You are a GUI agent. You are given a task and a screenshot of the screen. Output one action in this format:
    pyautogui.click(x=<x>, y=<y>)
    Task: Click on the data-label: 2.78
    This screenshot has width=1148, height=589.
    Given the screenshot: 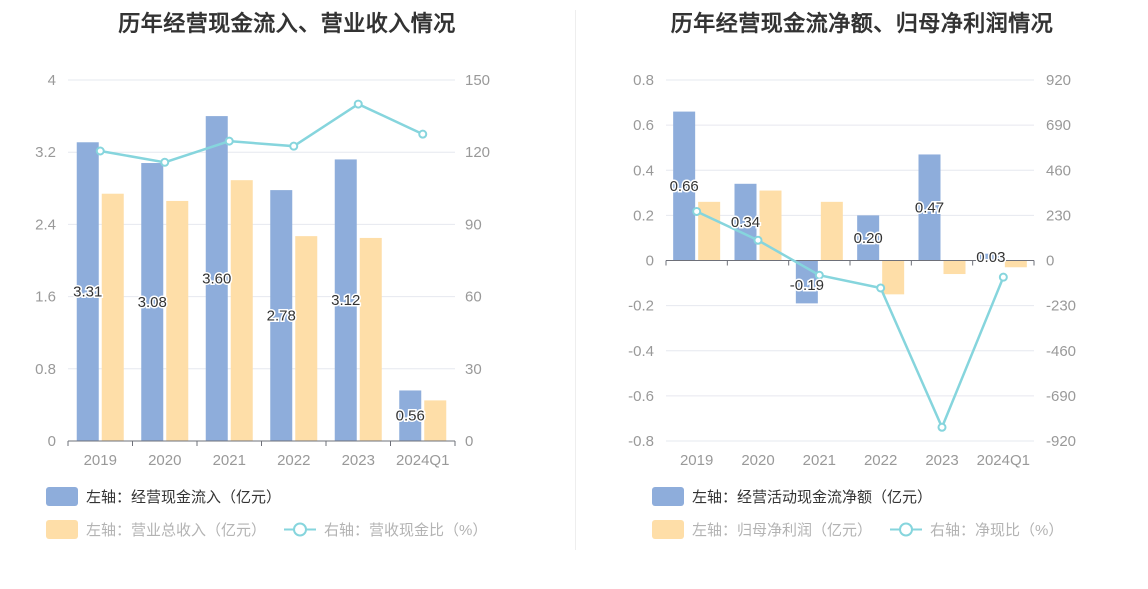 What is the action you would take?
    pyautogui.click(x=281, y=316)
    